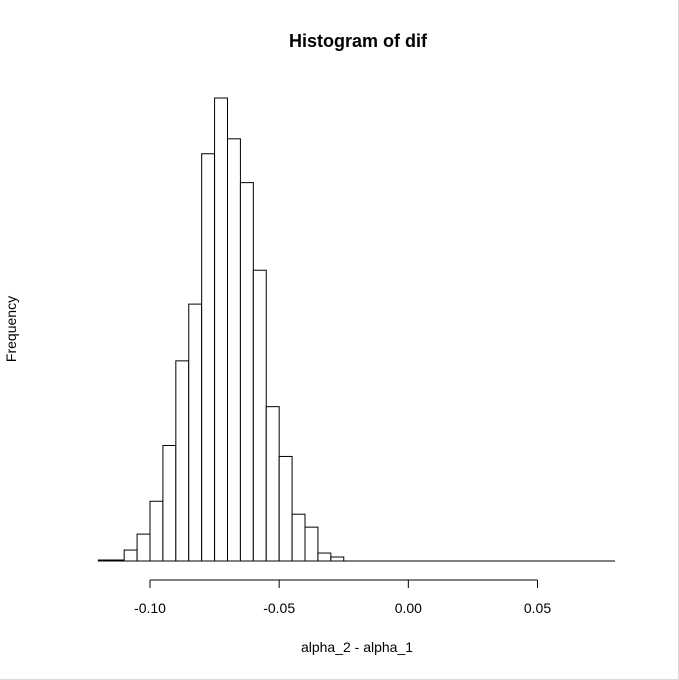  Describe the element at coordinates (279, 608) in the screenshot. I see `x-tick-label-1: -0.05` at that location.